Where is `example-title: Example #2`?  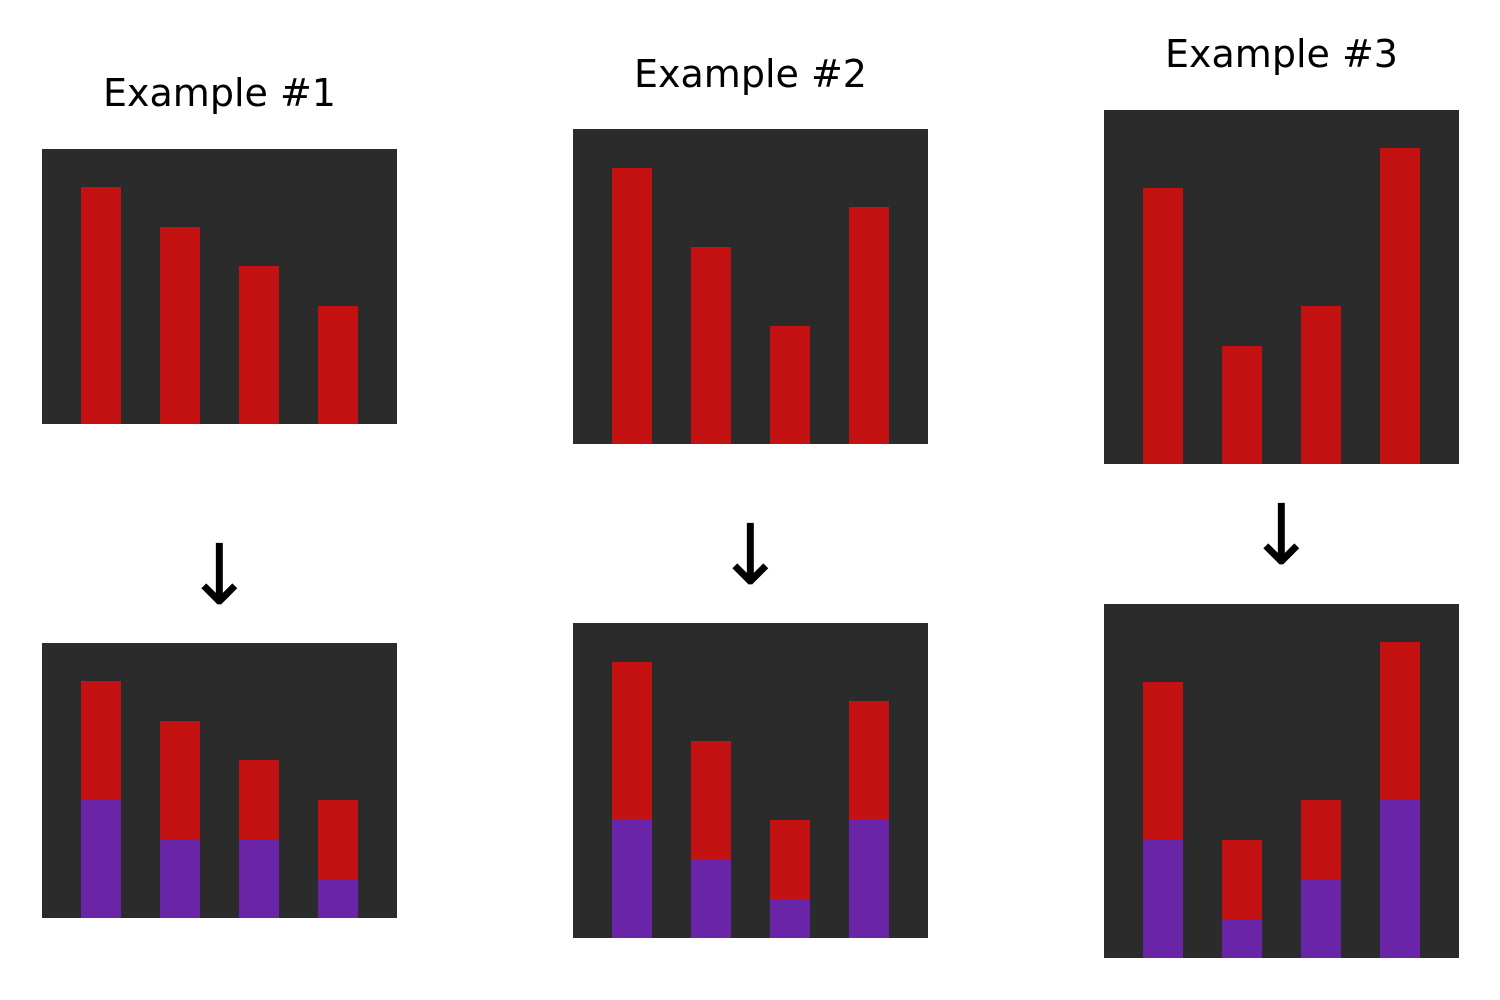
example-title: Example #2 is located at coordinates (750, 74).